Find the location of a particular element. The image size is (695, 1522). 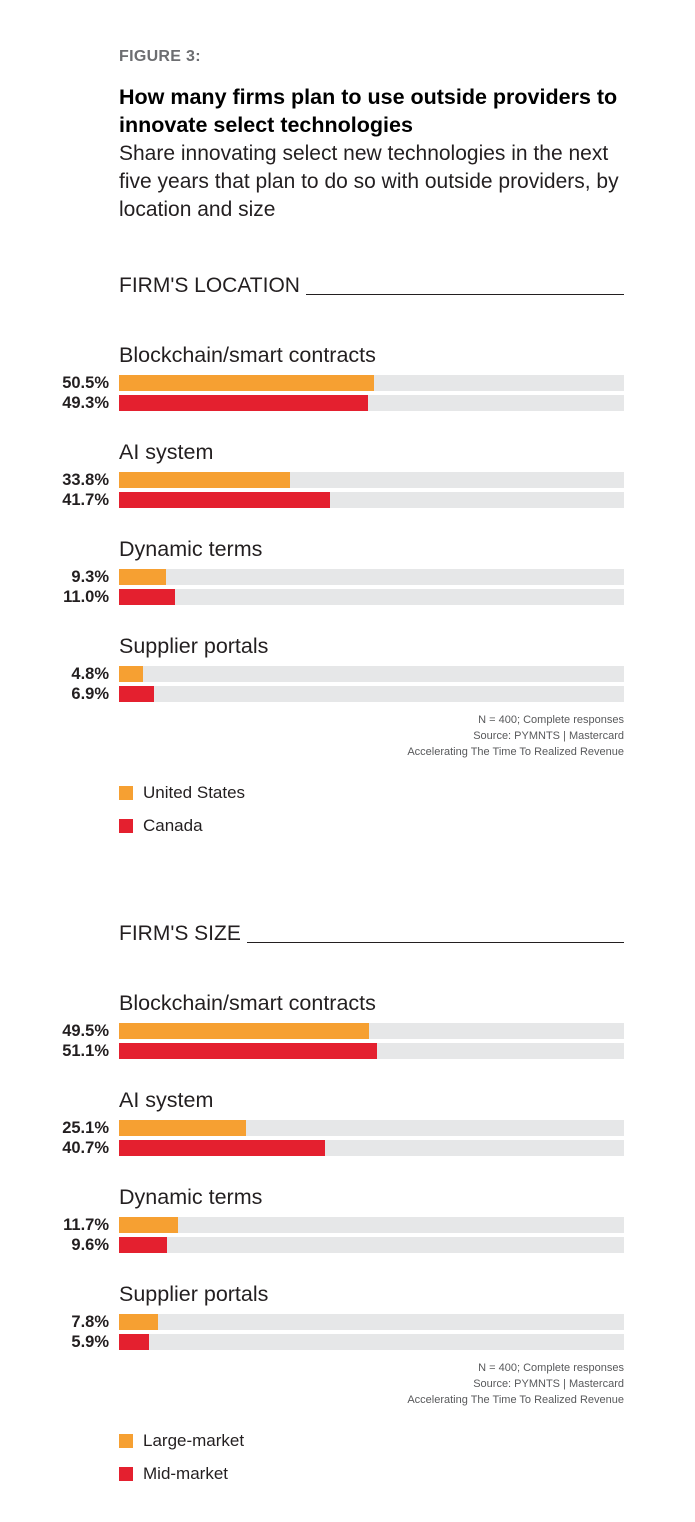

legend-item: Large-market is located at coordinates (181, 1441).